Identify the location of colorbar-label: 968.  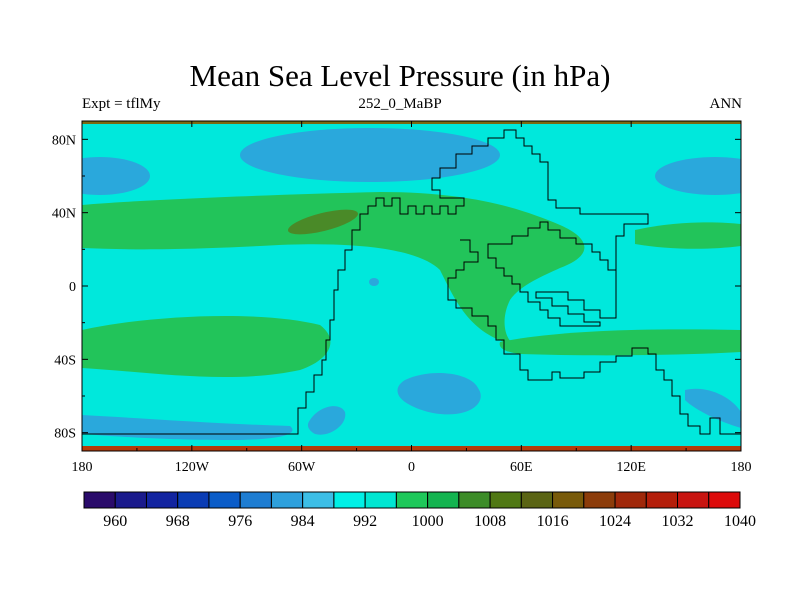
(178, 521).